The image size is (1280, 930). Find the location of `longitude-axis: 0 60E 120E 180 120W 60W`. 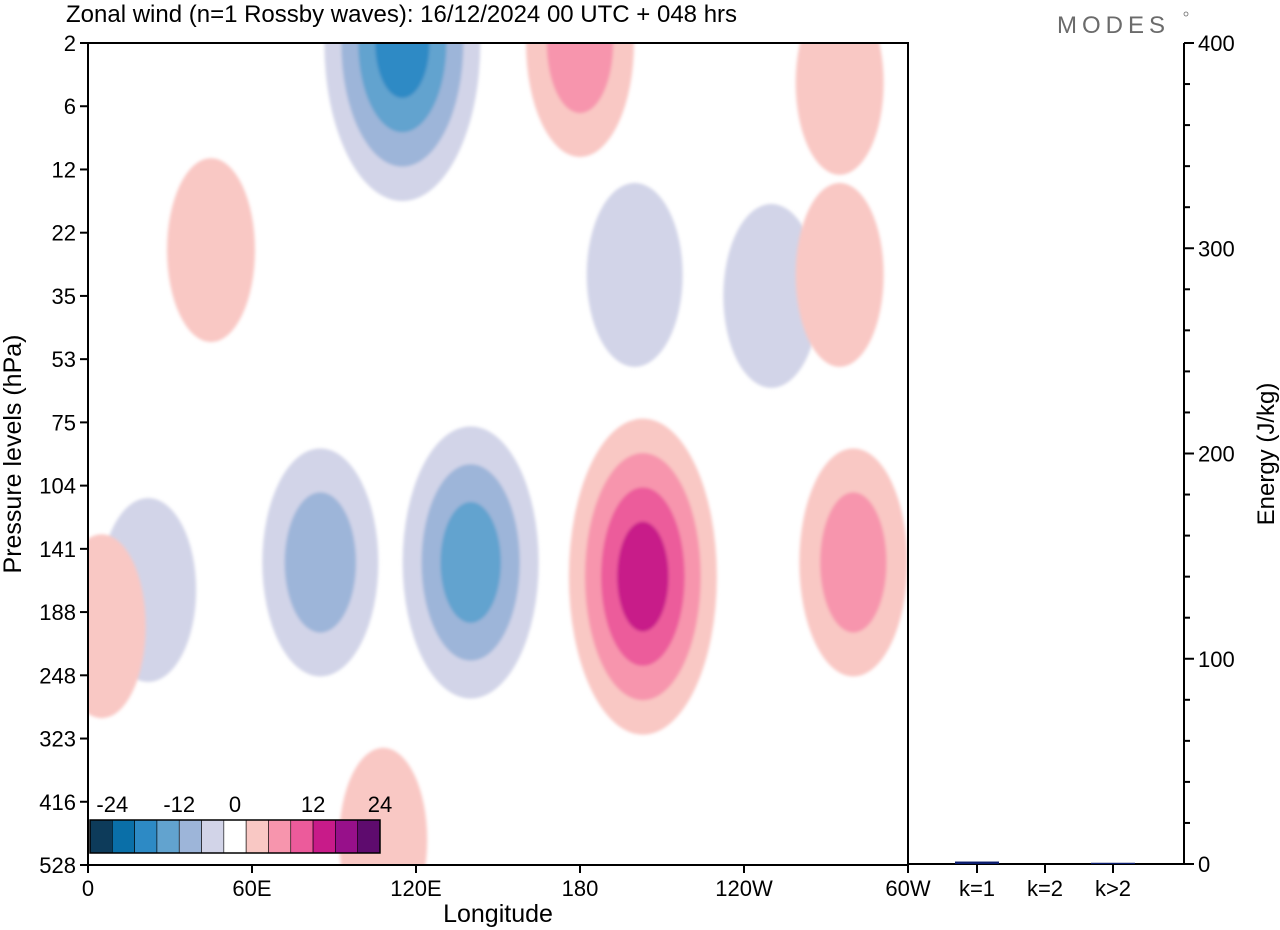

longitude-axis: 0 60E 120E 180 120W 60W is located at coordinates (506, 883).